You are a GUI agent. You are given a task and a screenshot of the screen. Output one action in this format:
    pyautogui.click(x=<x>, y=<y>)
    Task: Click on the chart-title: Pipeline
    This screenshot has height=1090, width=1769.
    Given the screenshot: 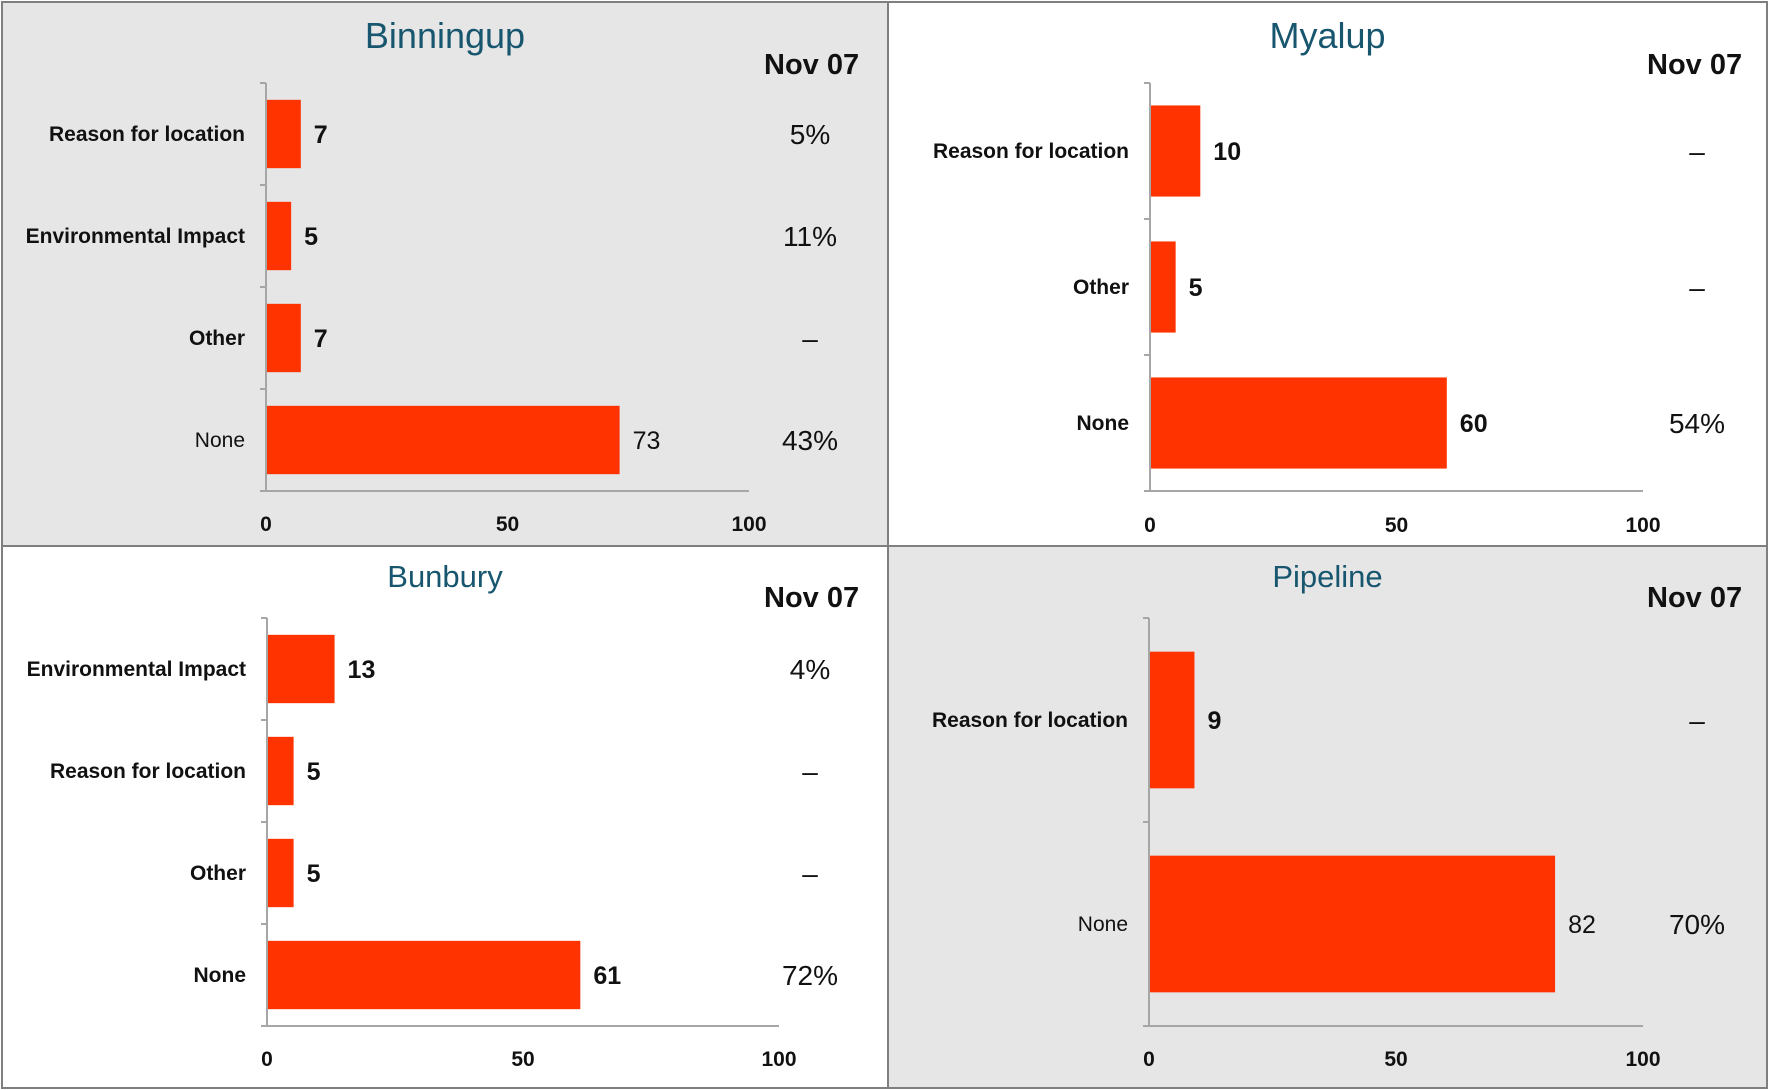 What is the action you would take?
    pyautogui.click(x=1327, y=576)
    